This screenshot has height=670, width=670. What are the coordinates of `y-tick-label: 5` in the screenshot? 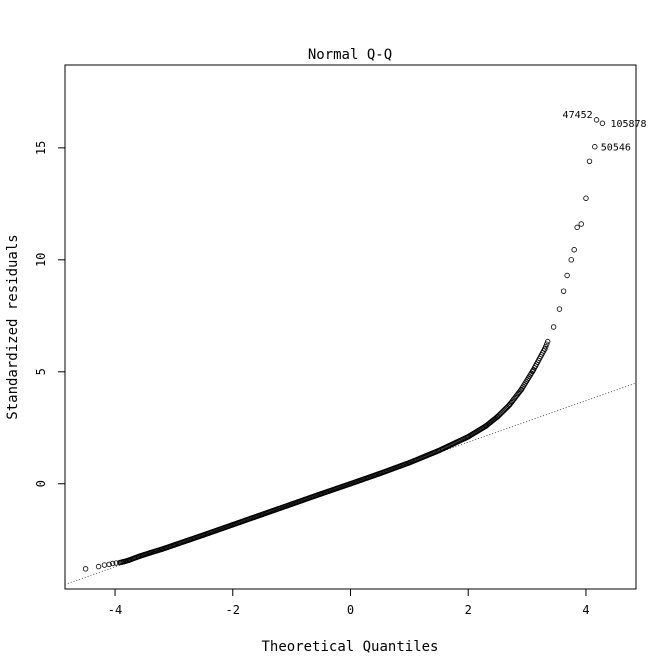 It's located at (41, 371).